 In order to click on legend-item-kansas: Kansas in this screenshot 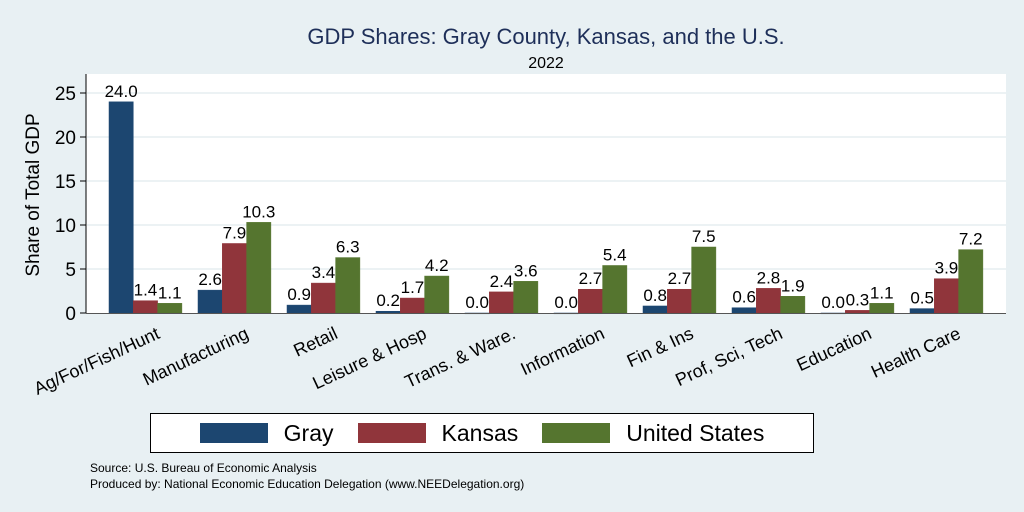, I will do `click(438, 433)`.